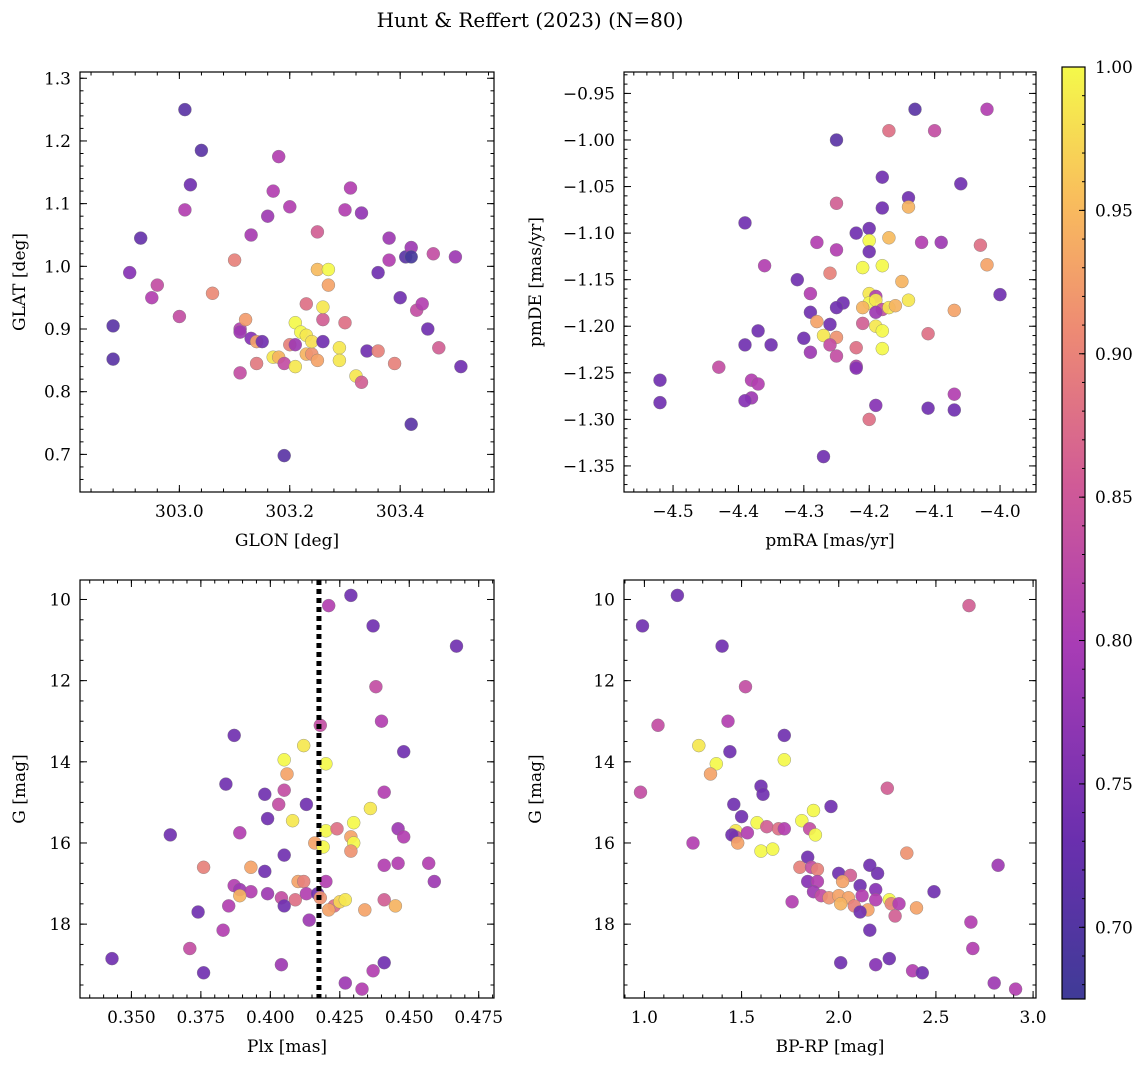  I want to click on y-tick-label: −1.30, so click(589, 420).